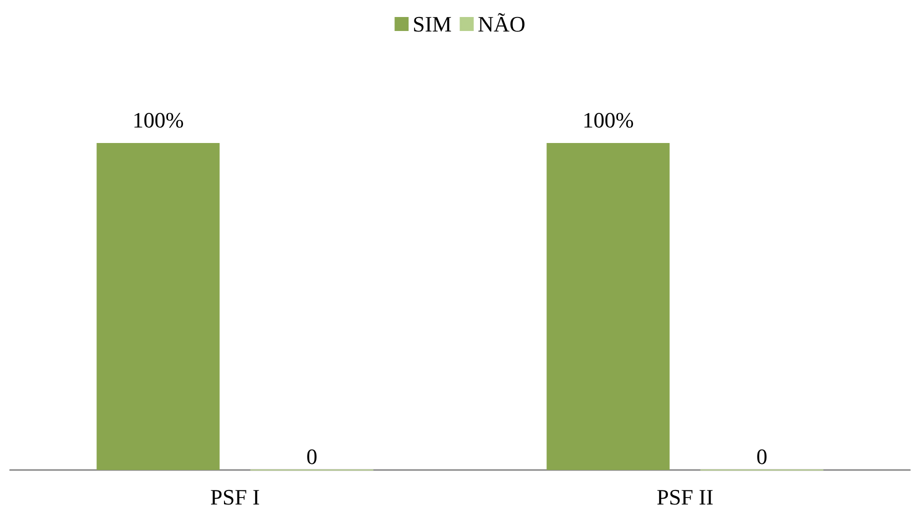 The height and width of the screenshot is (514, 920). I want to click on x-tick-label: PSF II, so click(685, 497).